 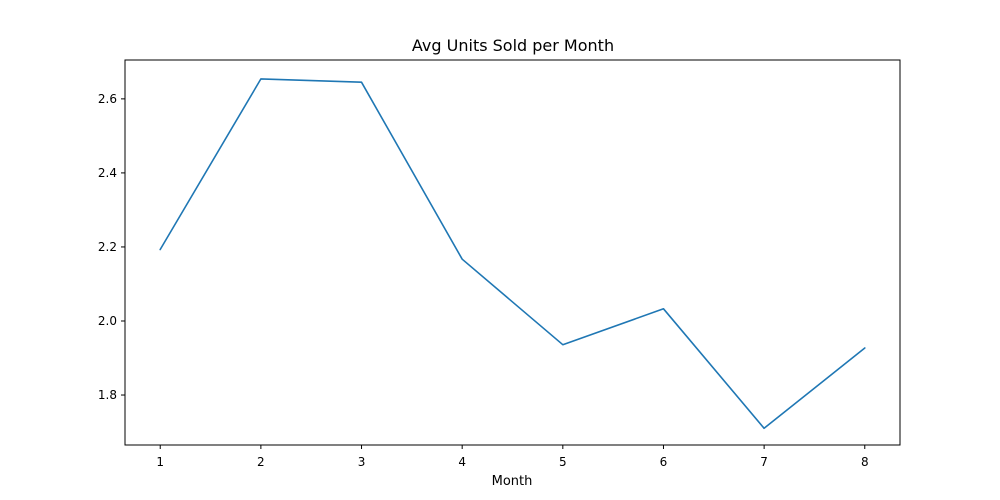 What do you see at coordinates (865, 462) in the screenshot?
I see `x-tick-label: 8` at bounding box center [865, 462].